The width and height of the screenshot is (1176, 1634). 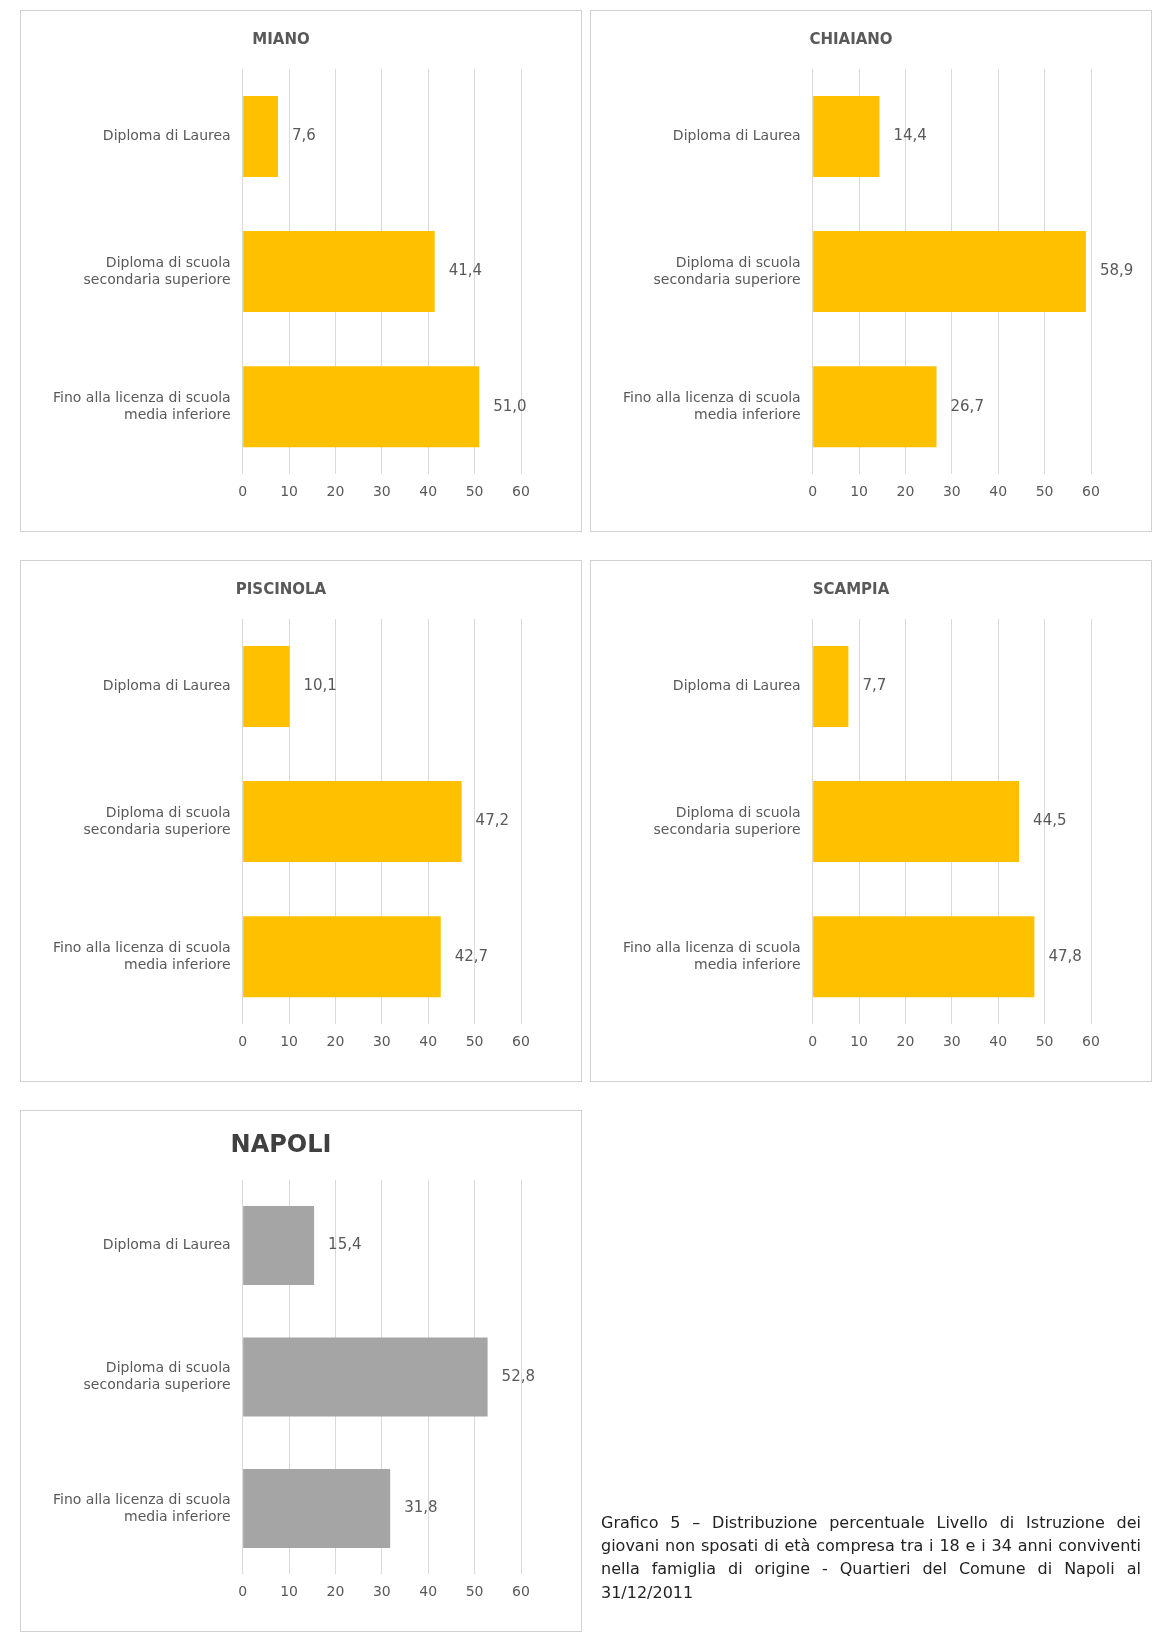 What do you see at coordinates (465, 270) in the screenshot?
I see `data-label: 41,4` at bounding box center [465, 270].